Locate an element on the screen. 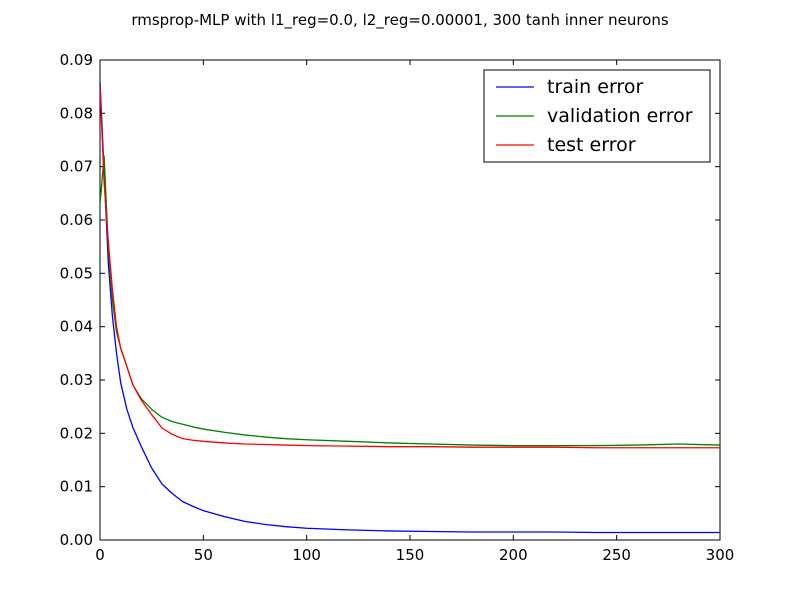 This screenshot has width=800, height=600. x-tick-label: 100 is located at coordinates (306, 555).